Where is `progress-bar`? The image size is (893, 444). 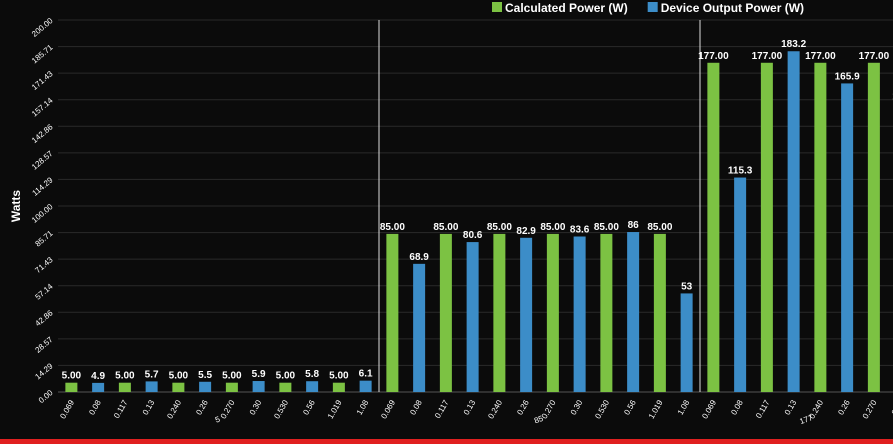 progress-bar is located at coordinates (446, 441).